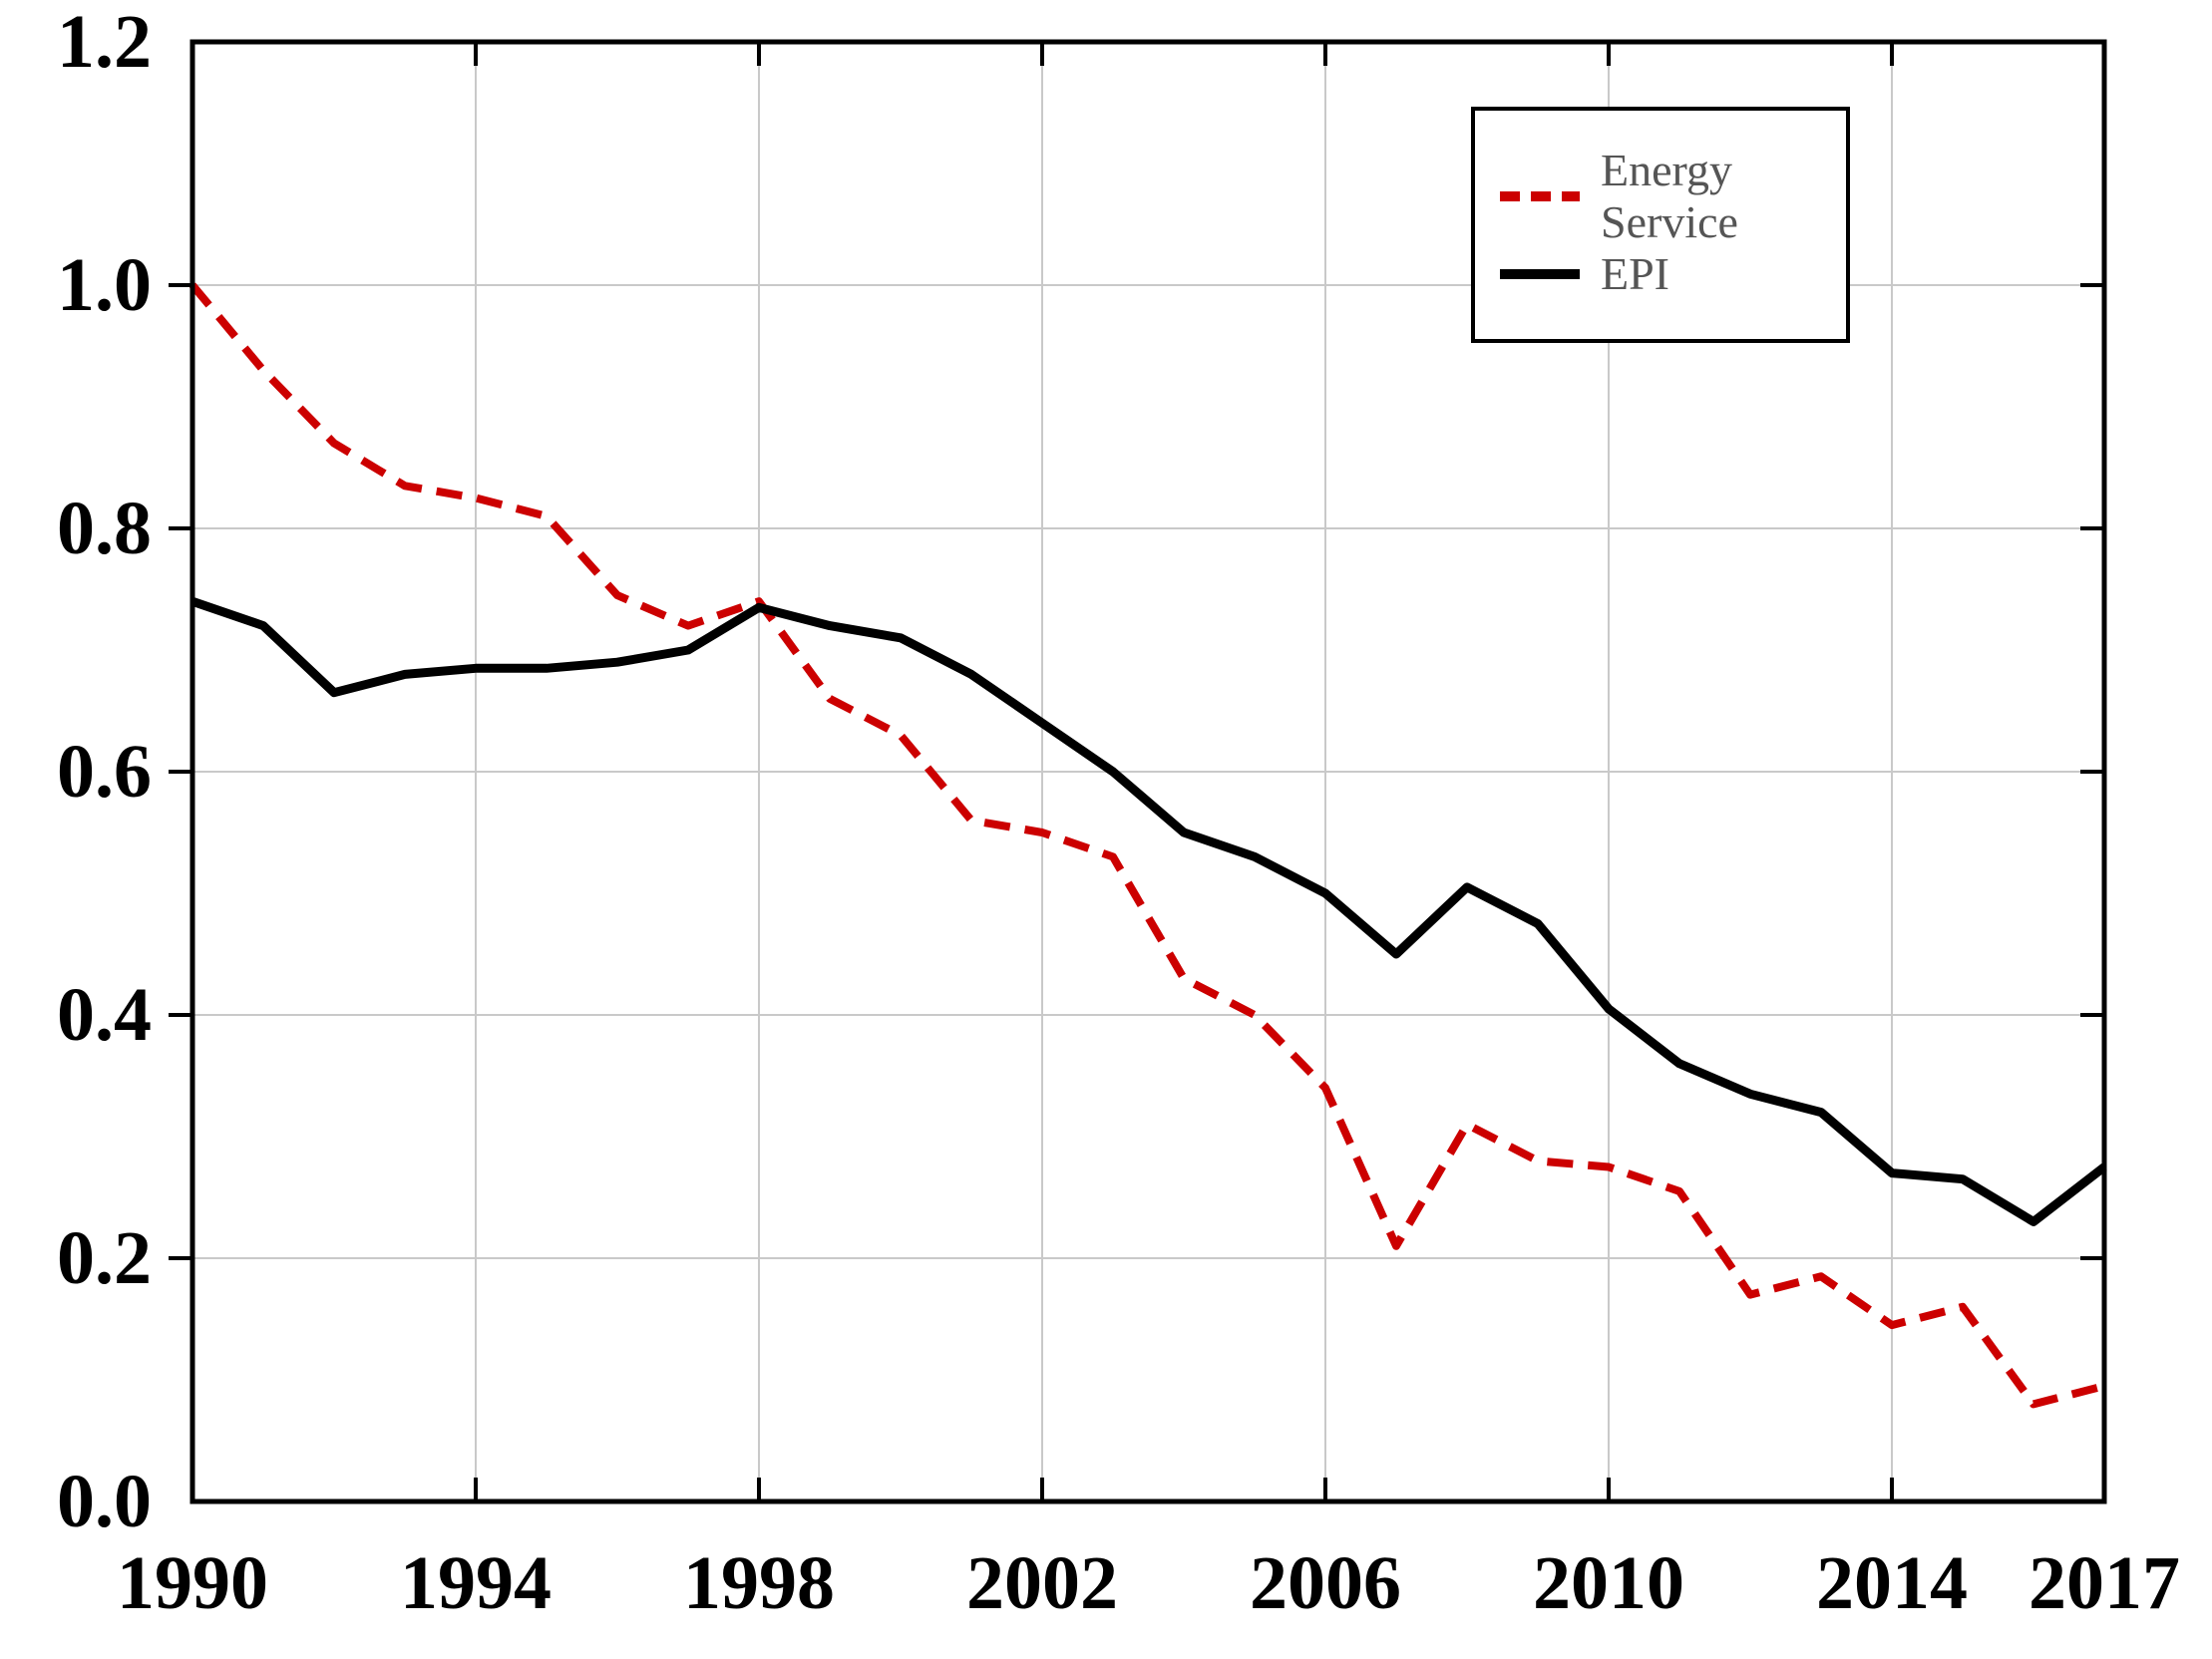  I want to click on solid-line-sample-icon, so click(1540, 274).